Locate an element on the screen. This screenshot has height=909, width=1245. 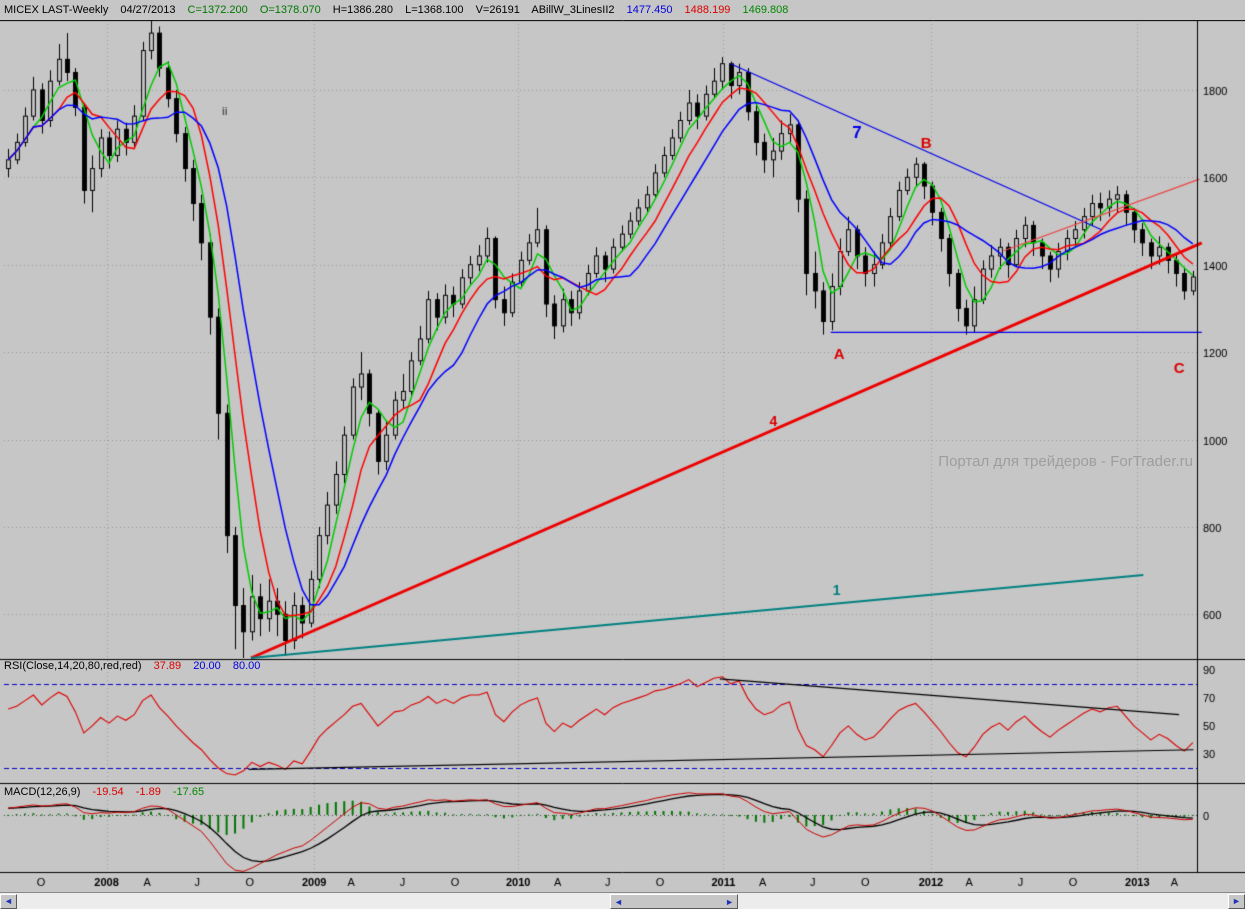
overlay-value-green: 1469.808 is located at coordinates (765, 10).